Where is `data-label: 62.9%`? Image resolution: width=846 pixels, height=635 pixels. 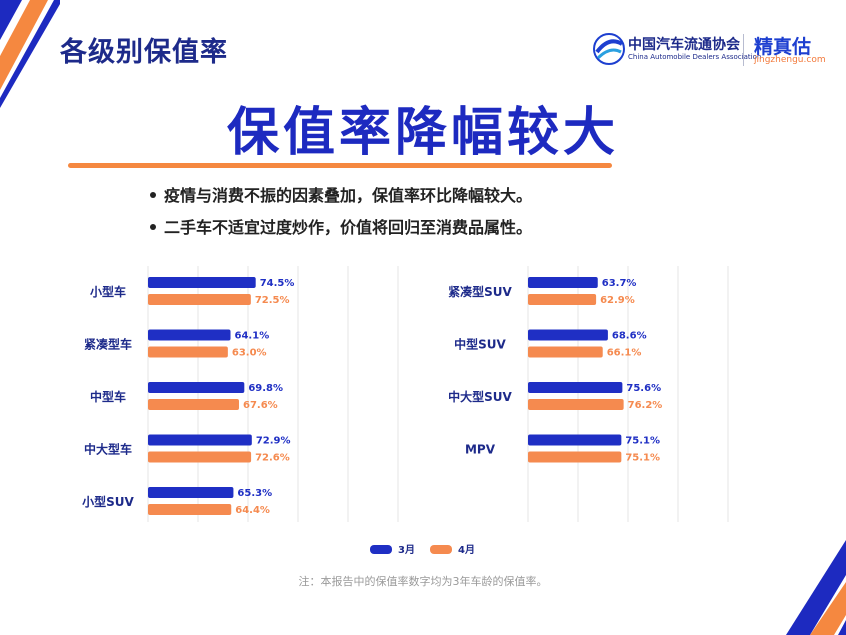 data-label: 62.9% is located at coordinates (617, 300).